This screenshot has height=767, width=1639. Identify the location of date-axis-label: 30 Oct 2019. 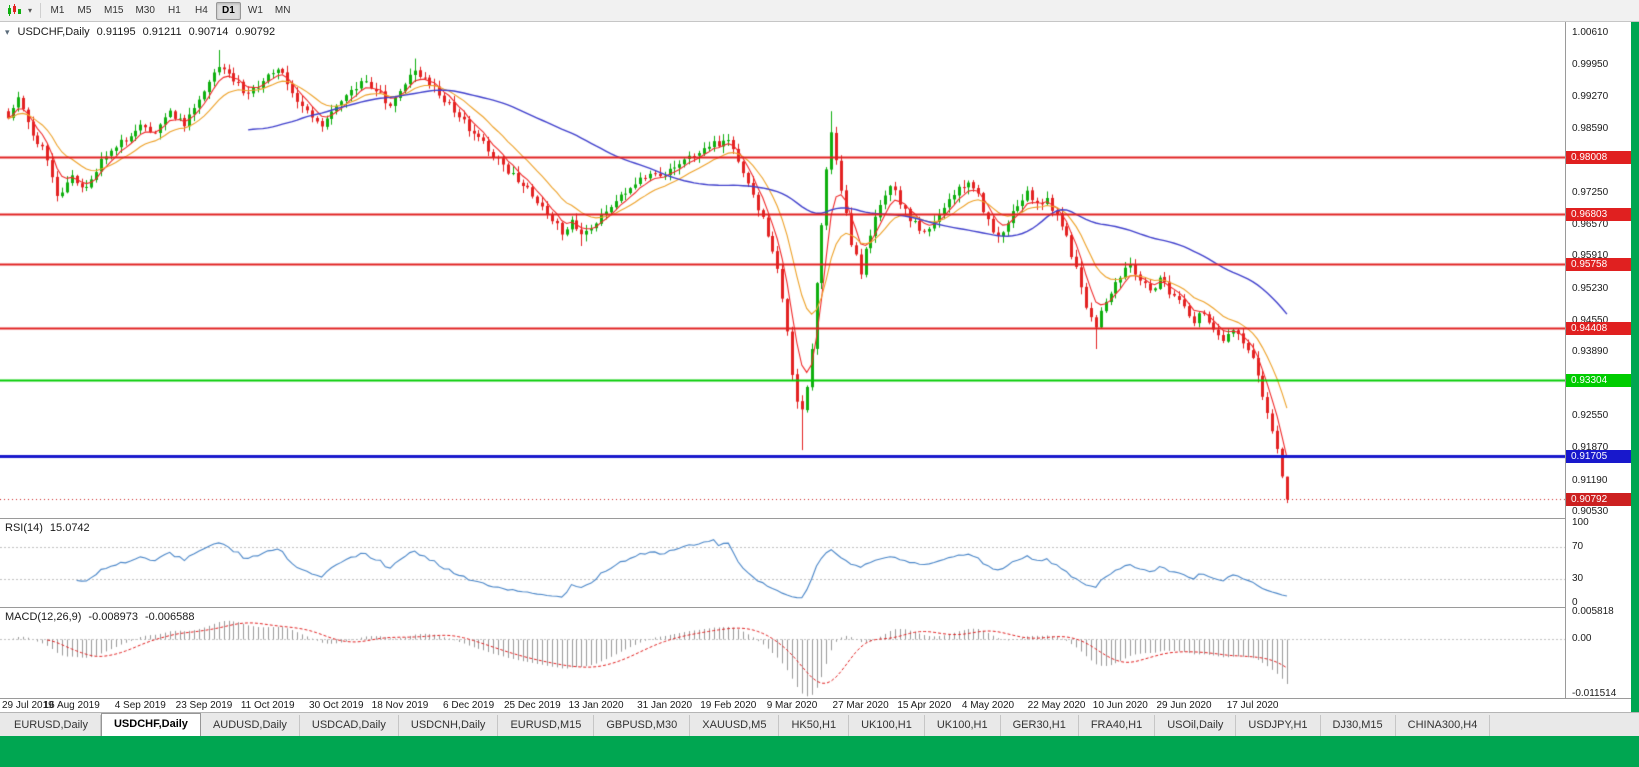
(336, 705).